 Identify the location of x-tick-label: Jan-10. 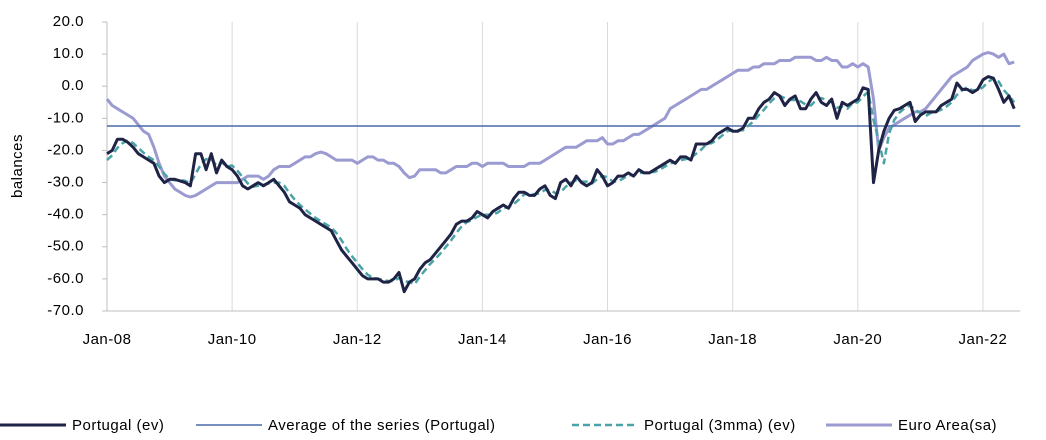
(232, 339).